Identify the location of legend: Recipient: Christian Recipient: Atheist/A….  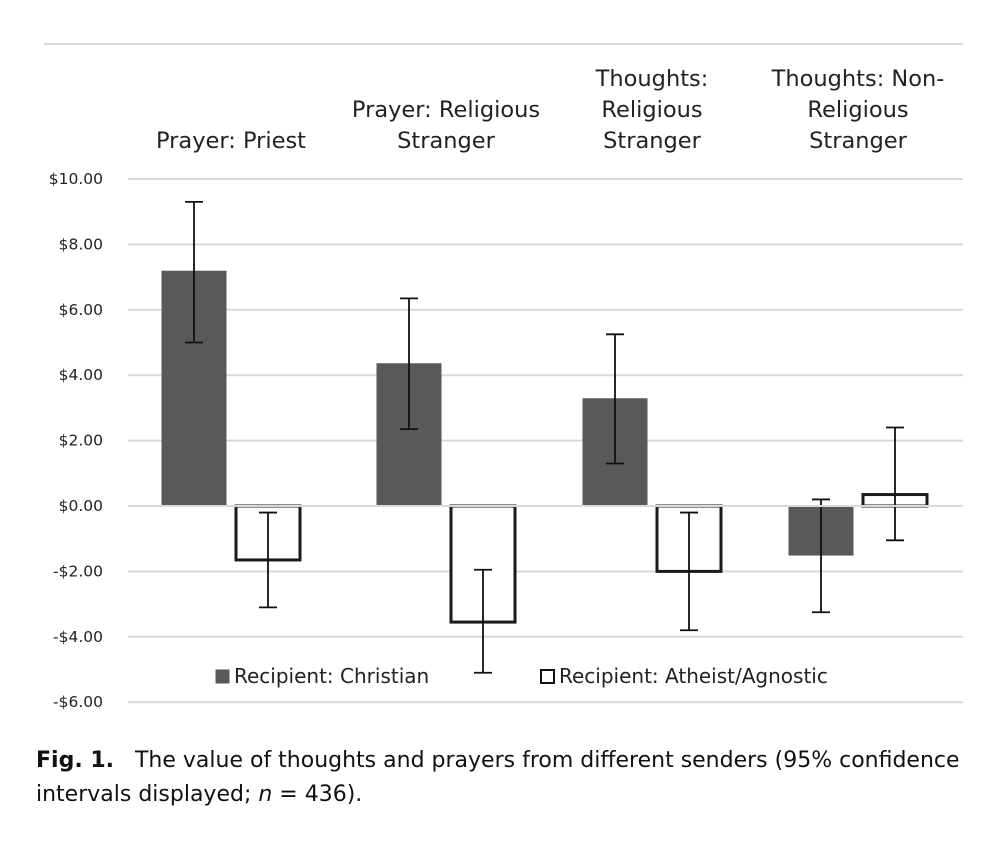
(521, 676).